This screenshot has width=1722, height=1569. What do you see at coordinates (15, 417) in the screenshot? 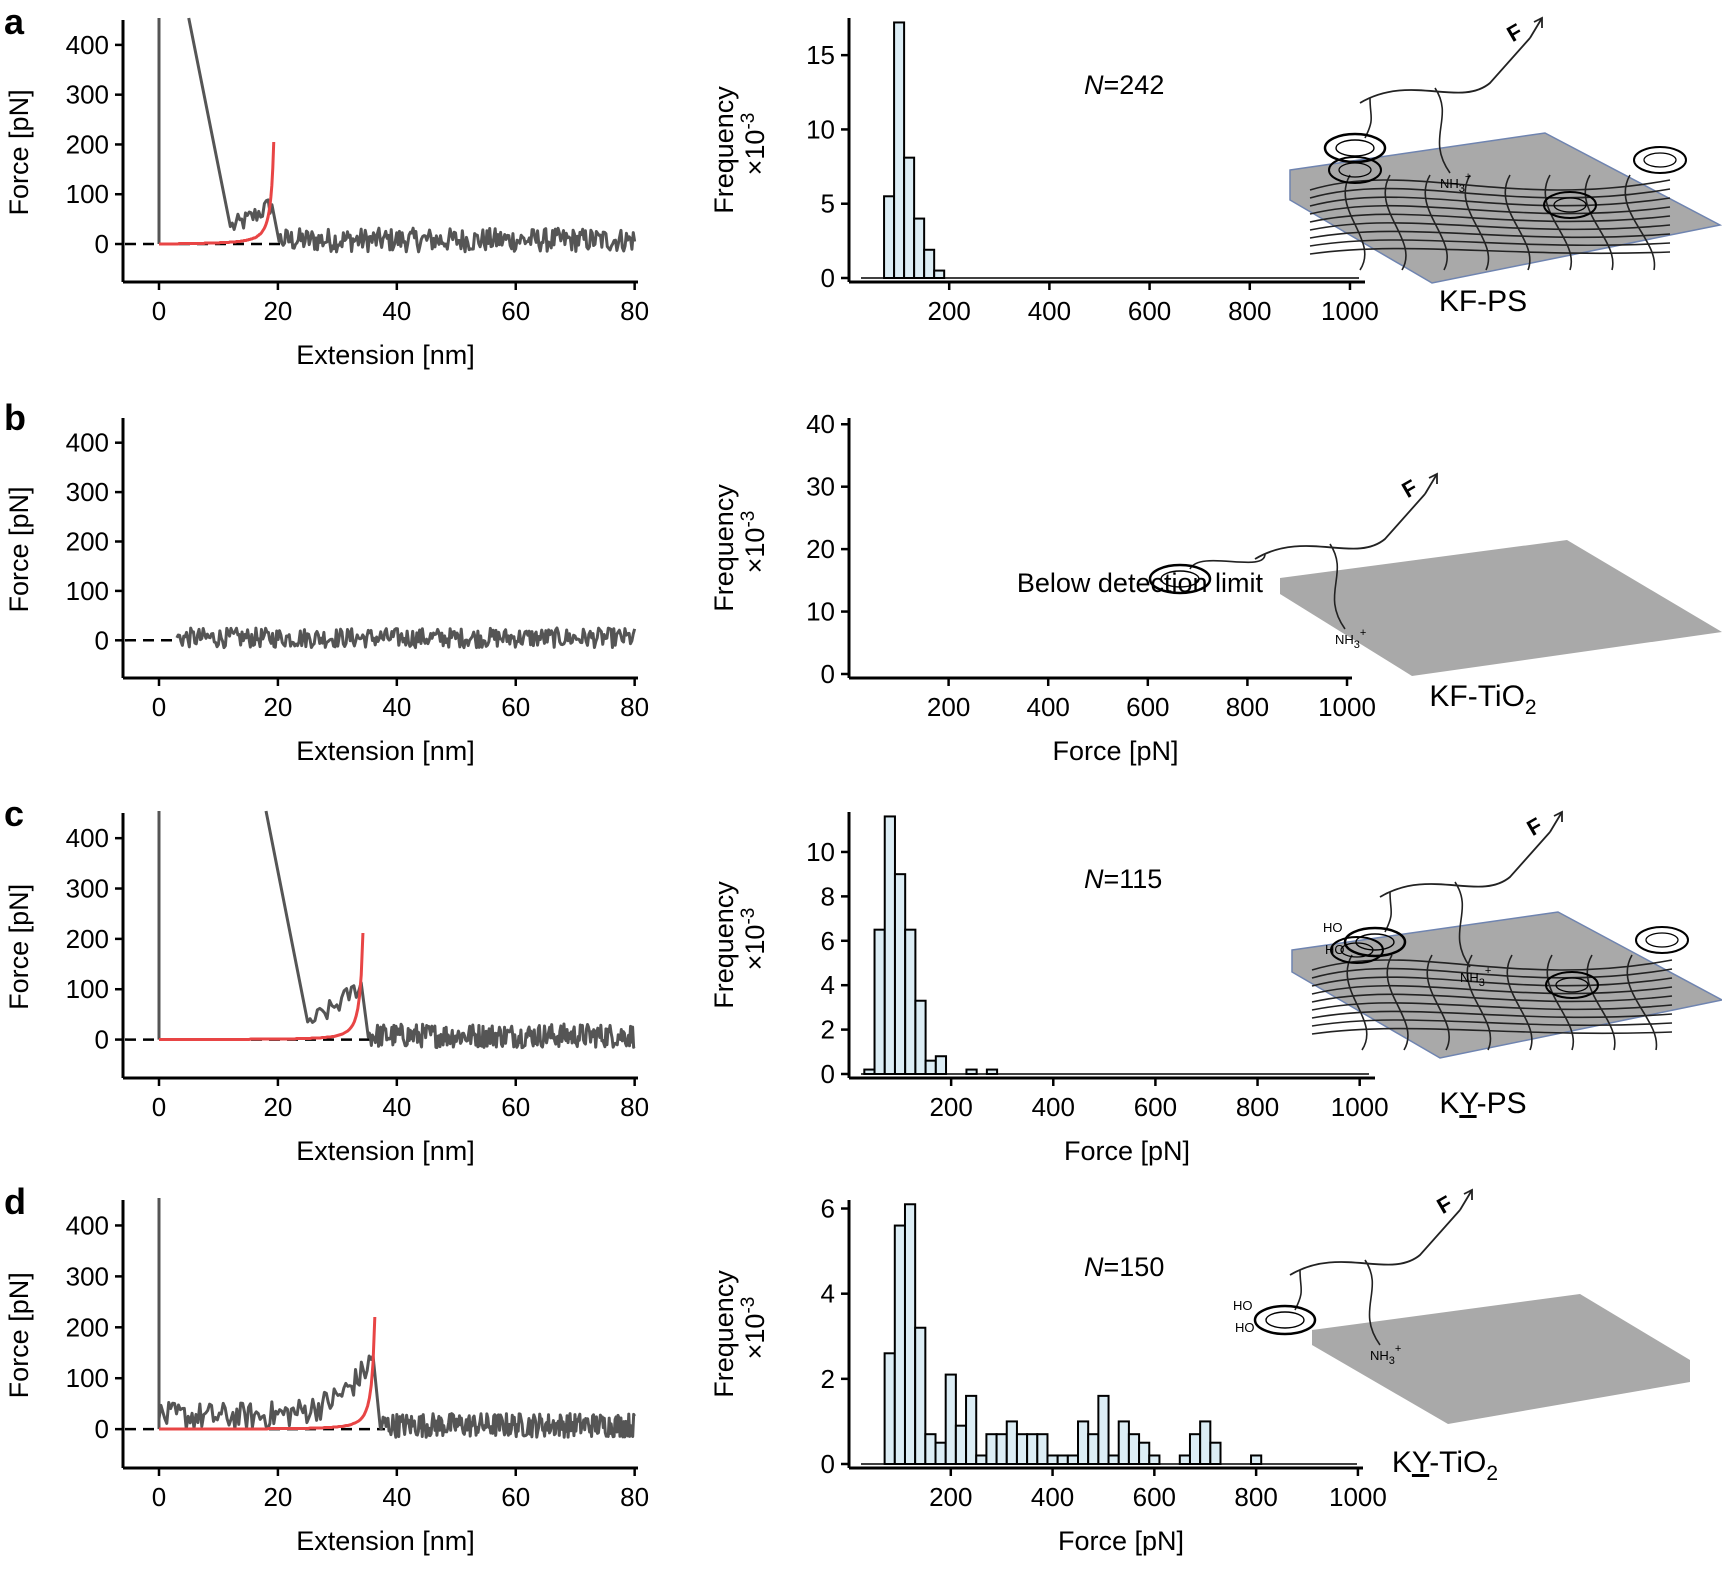
I see `panel-label: b` at bounding box center [15, 417].